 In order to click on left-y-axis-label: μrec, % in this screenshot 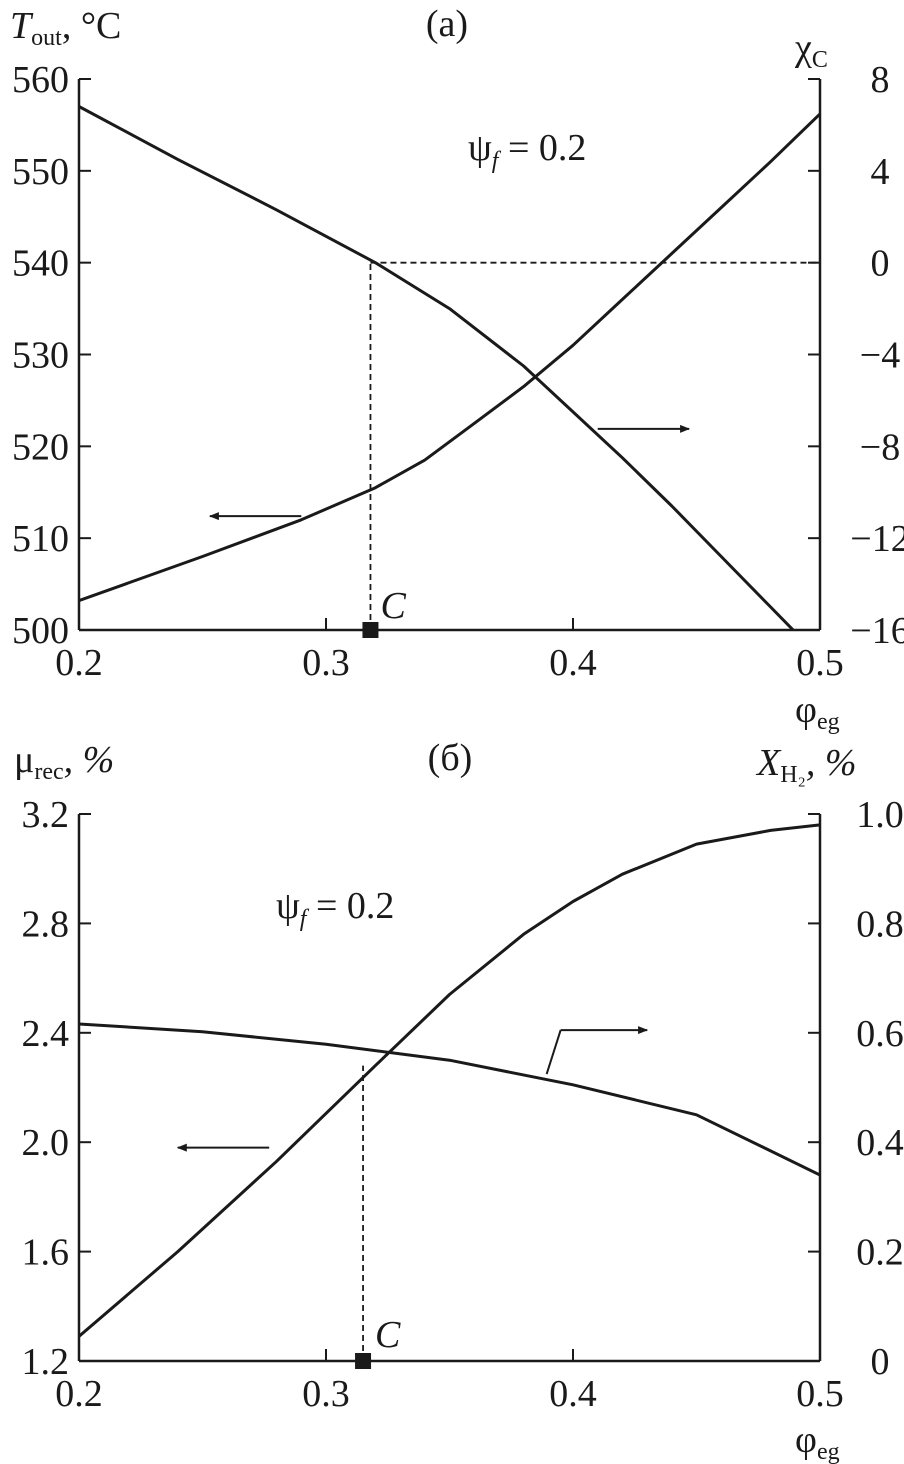, I will do `click(64, 762)`.